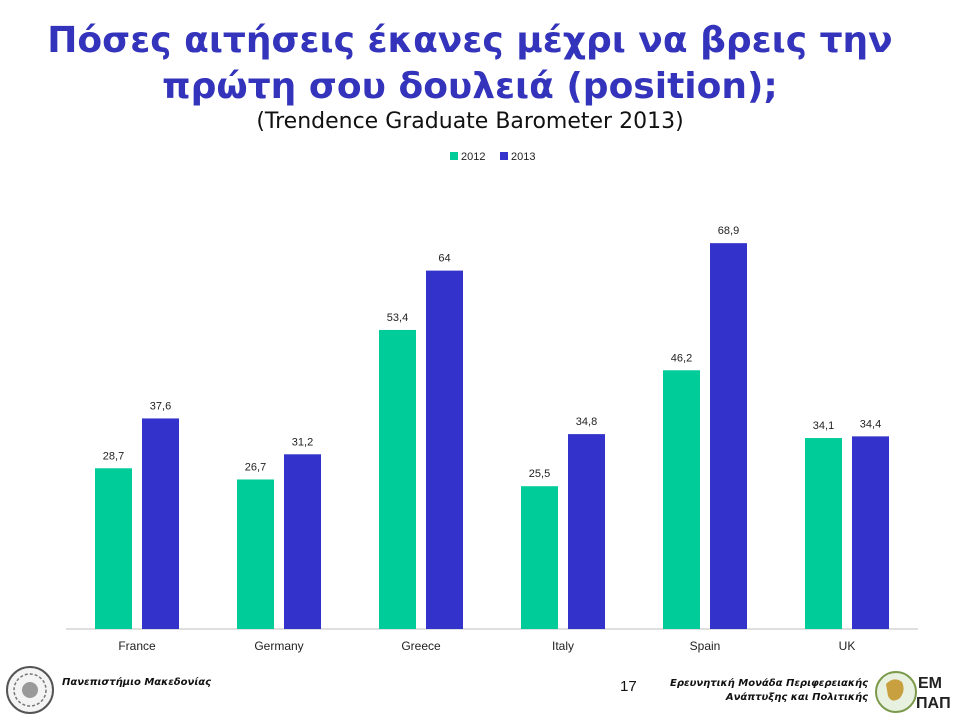  I want to click on legend-swatch-2013, so click(504, 156).